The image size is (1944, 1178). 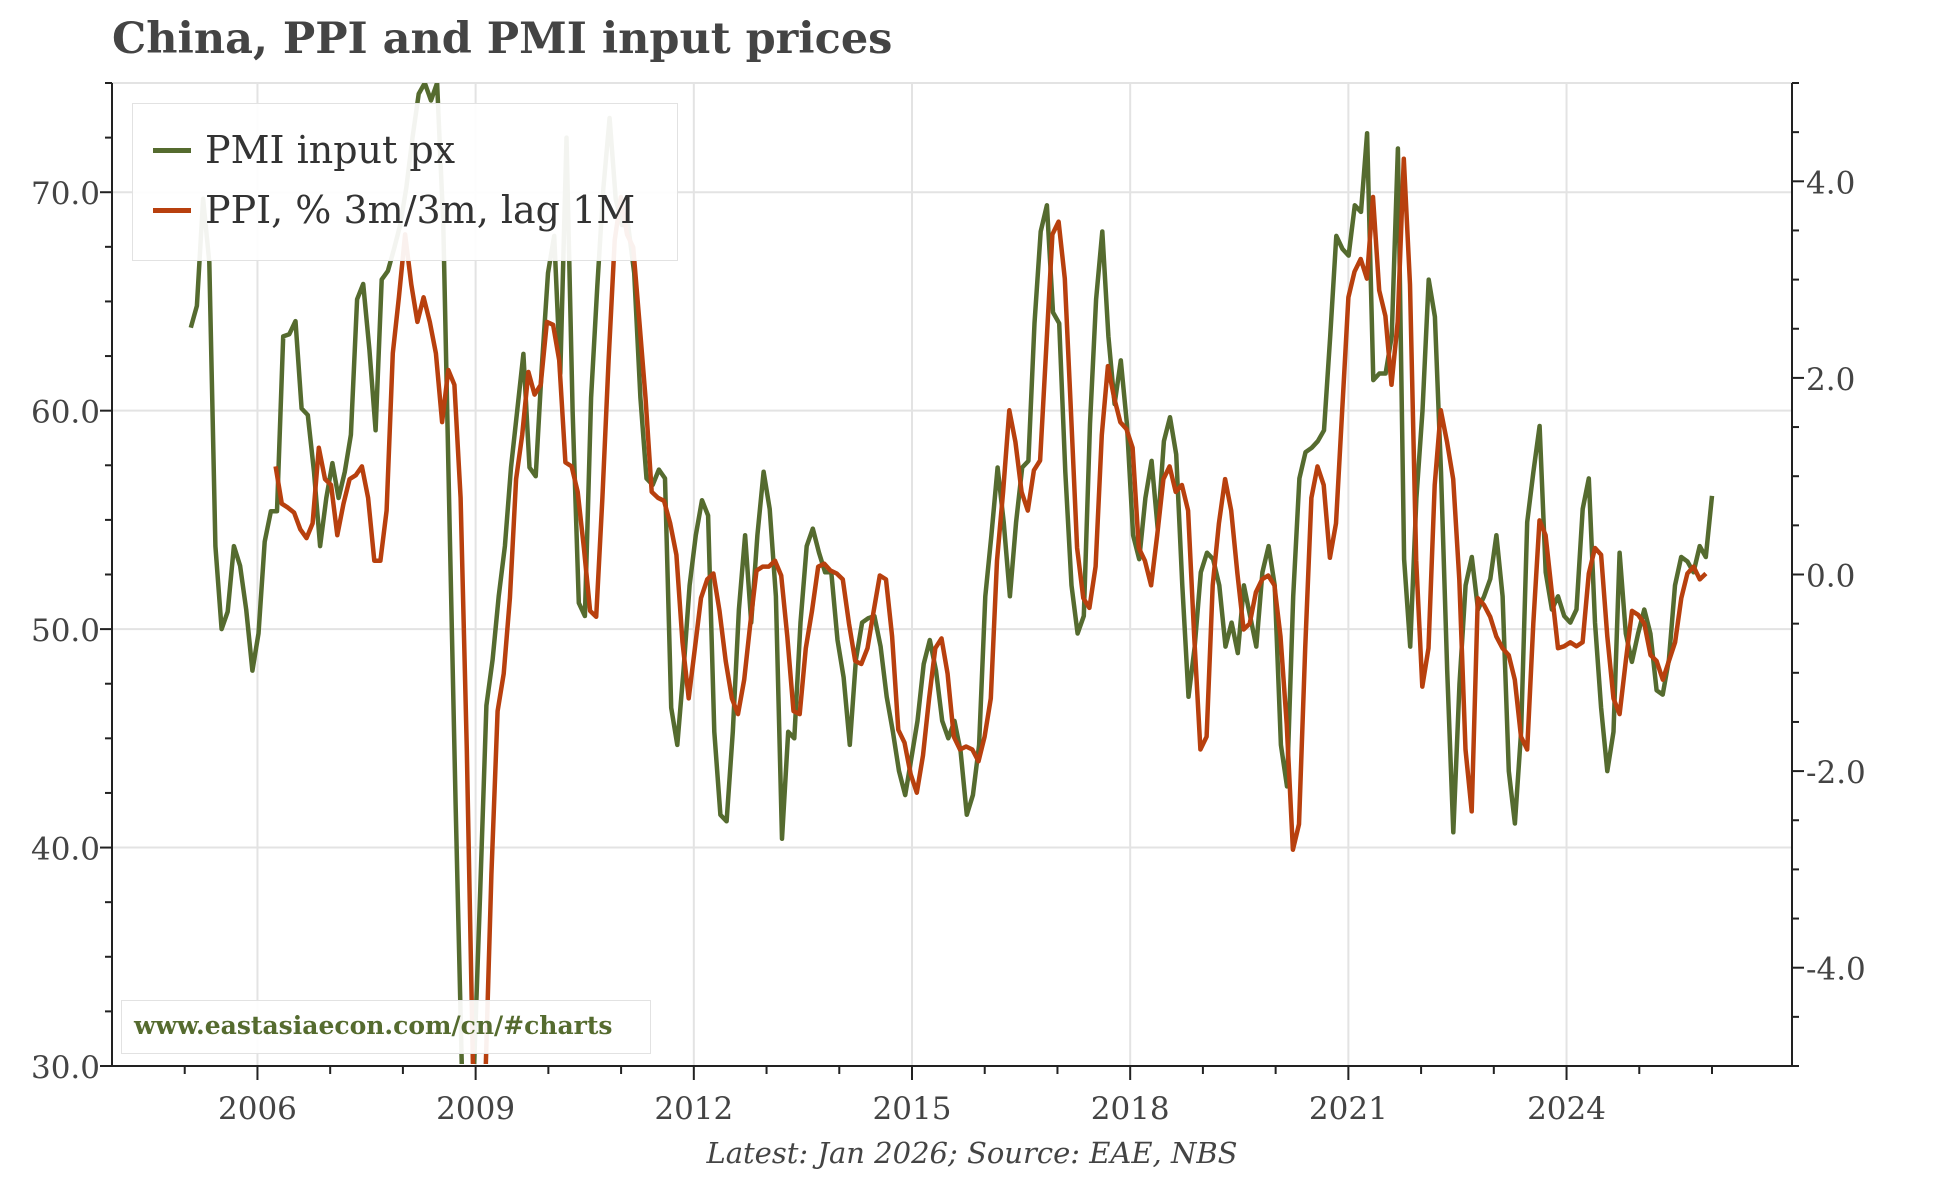 What do you see at coordinates (1566, 1109) in the screenshot?
I see `x-tick-label: 2024` at bounding box center [1566, 1109].